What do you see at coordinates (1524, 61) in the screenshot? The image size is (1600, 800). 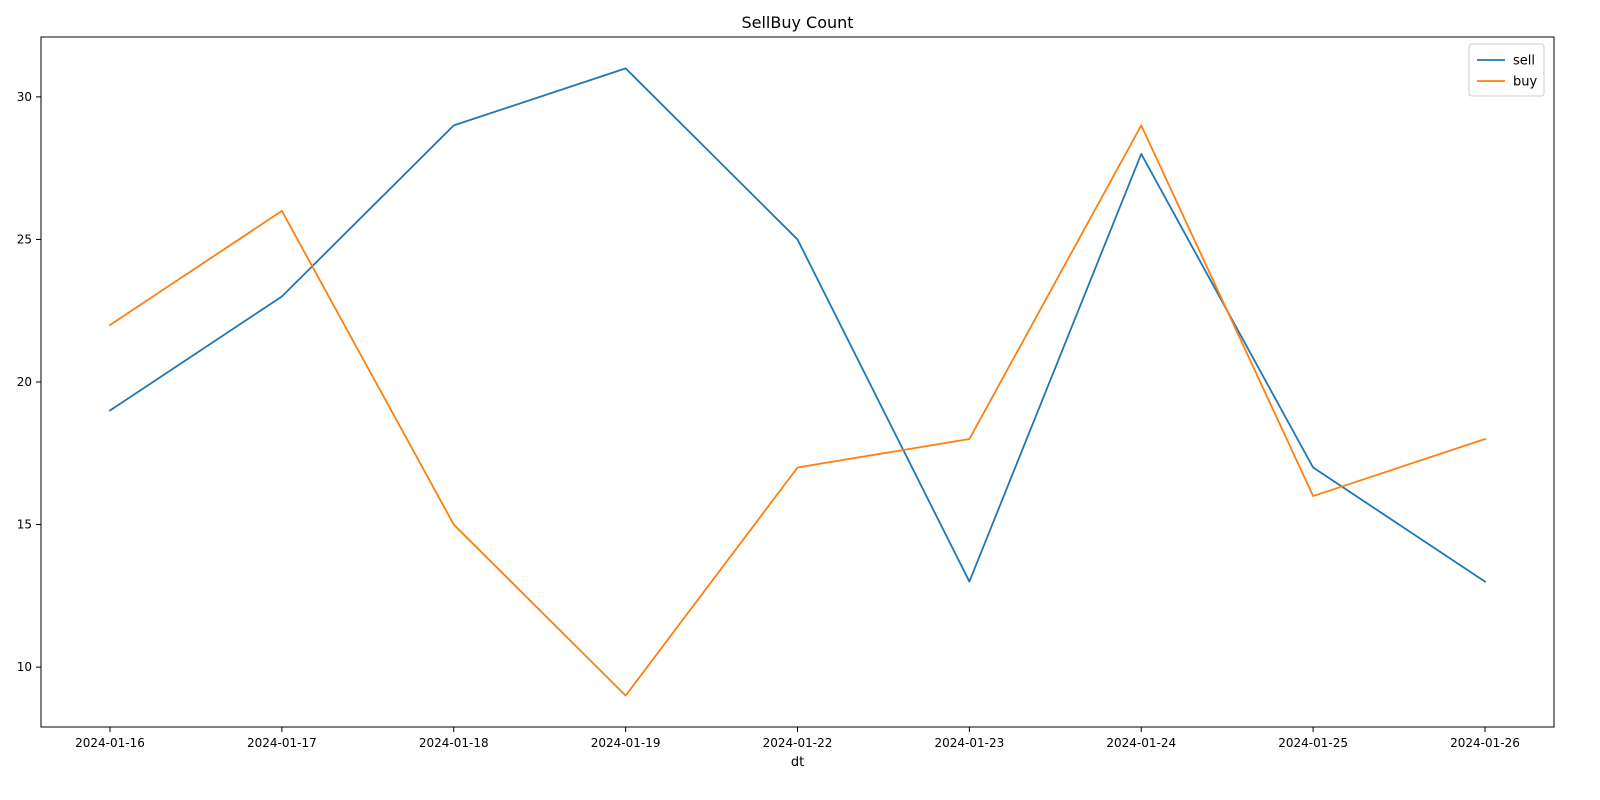 I see `legend-label-sell: sell` at bounding box center [1524, 61].